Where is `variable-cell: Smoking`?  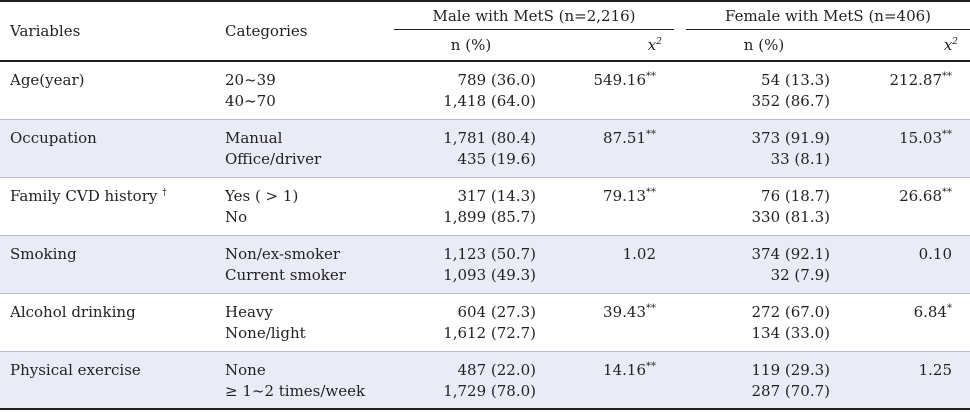
variable-cell: Smoking is located at coordinates (106, 263).